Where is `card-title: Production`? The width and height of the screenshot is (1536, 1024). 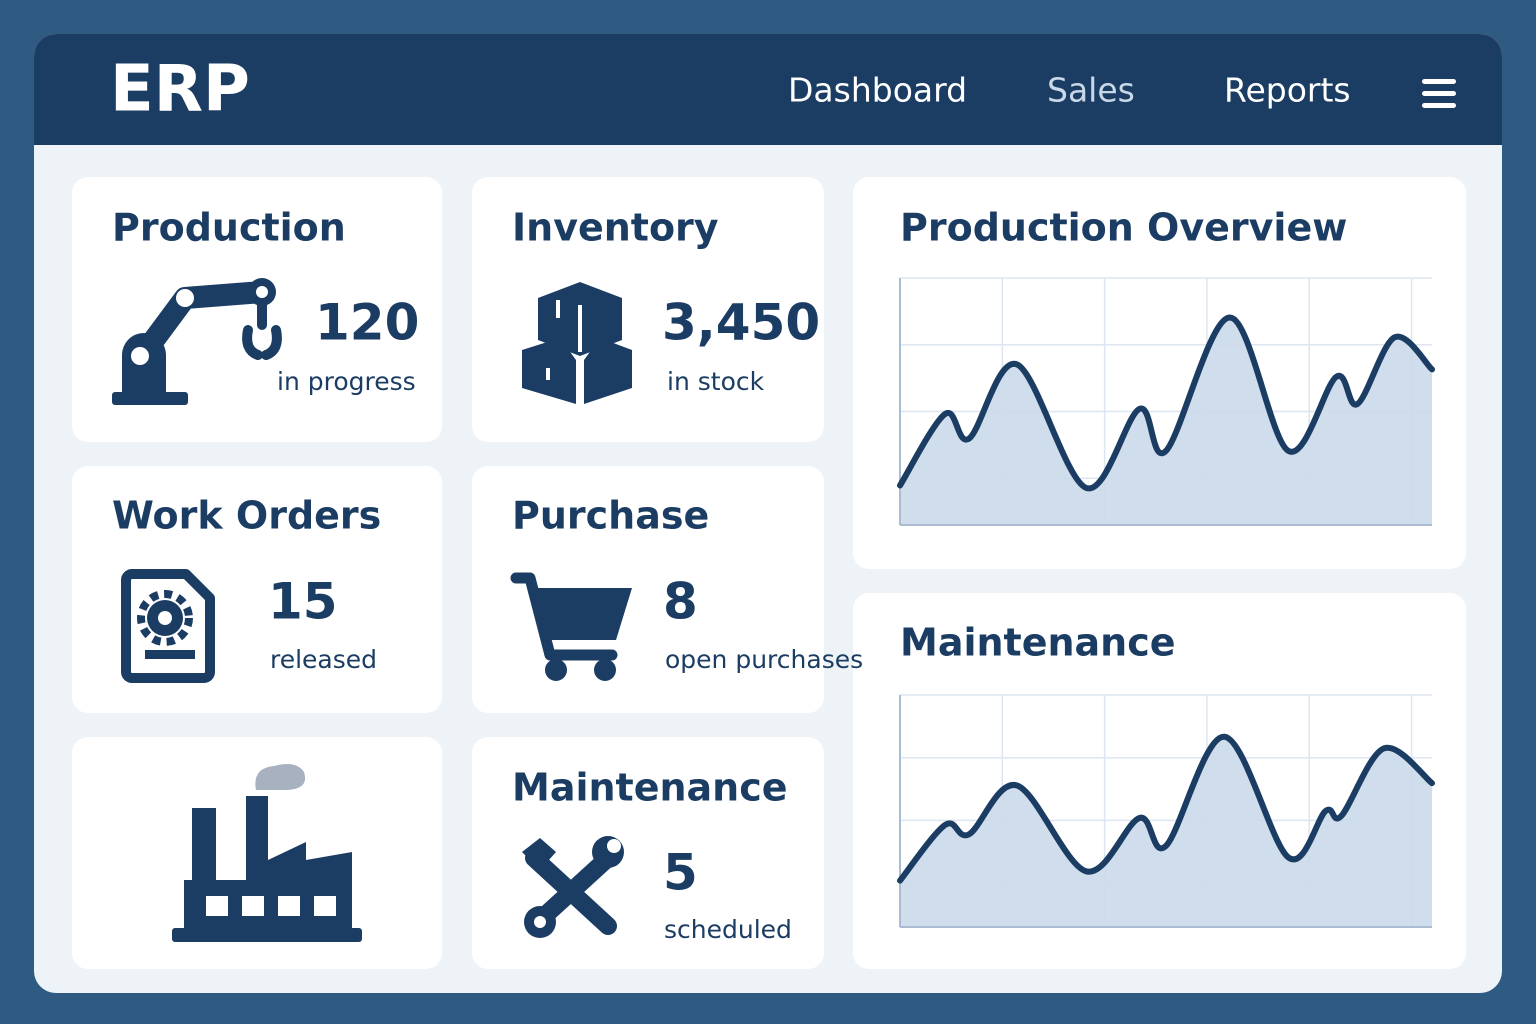 card-title: Production is located at coordinates (229, 228).